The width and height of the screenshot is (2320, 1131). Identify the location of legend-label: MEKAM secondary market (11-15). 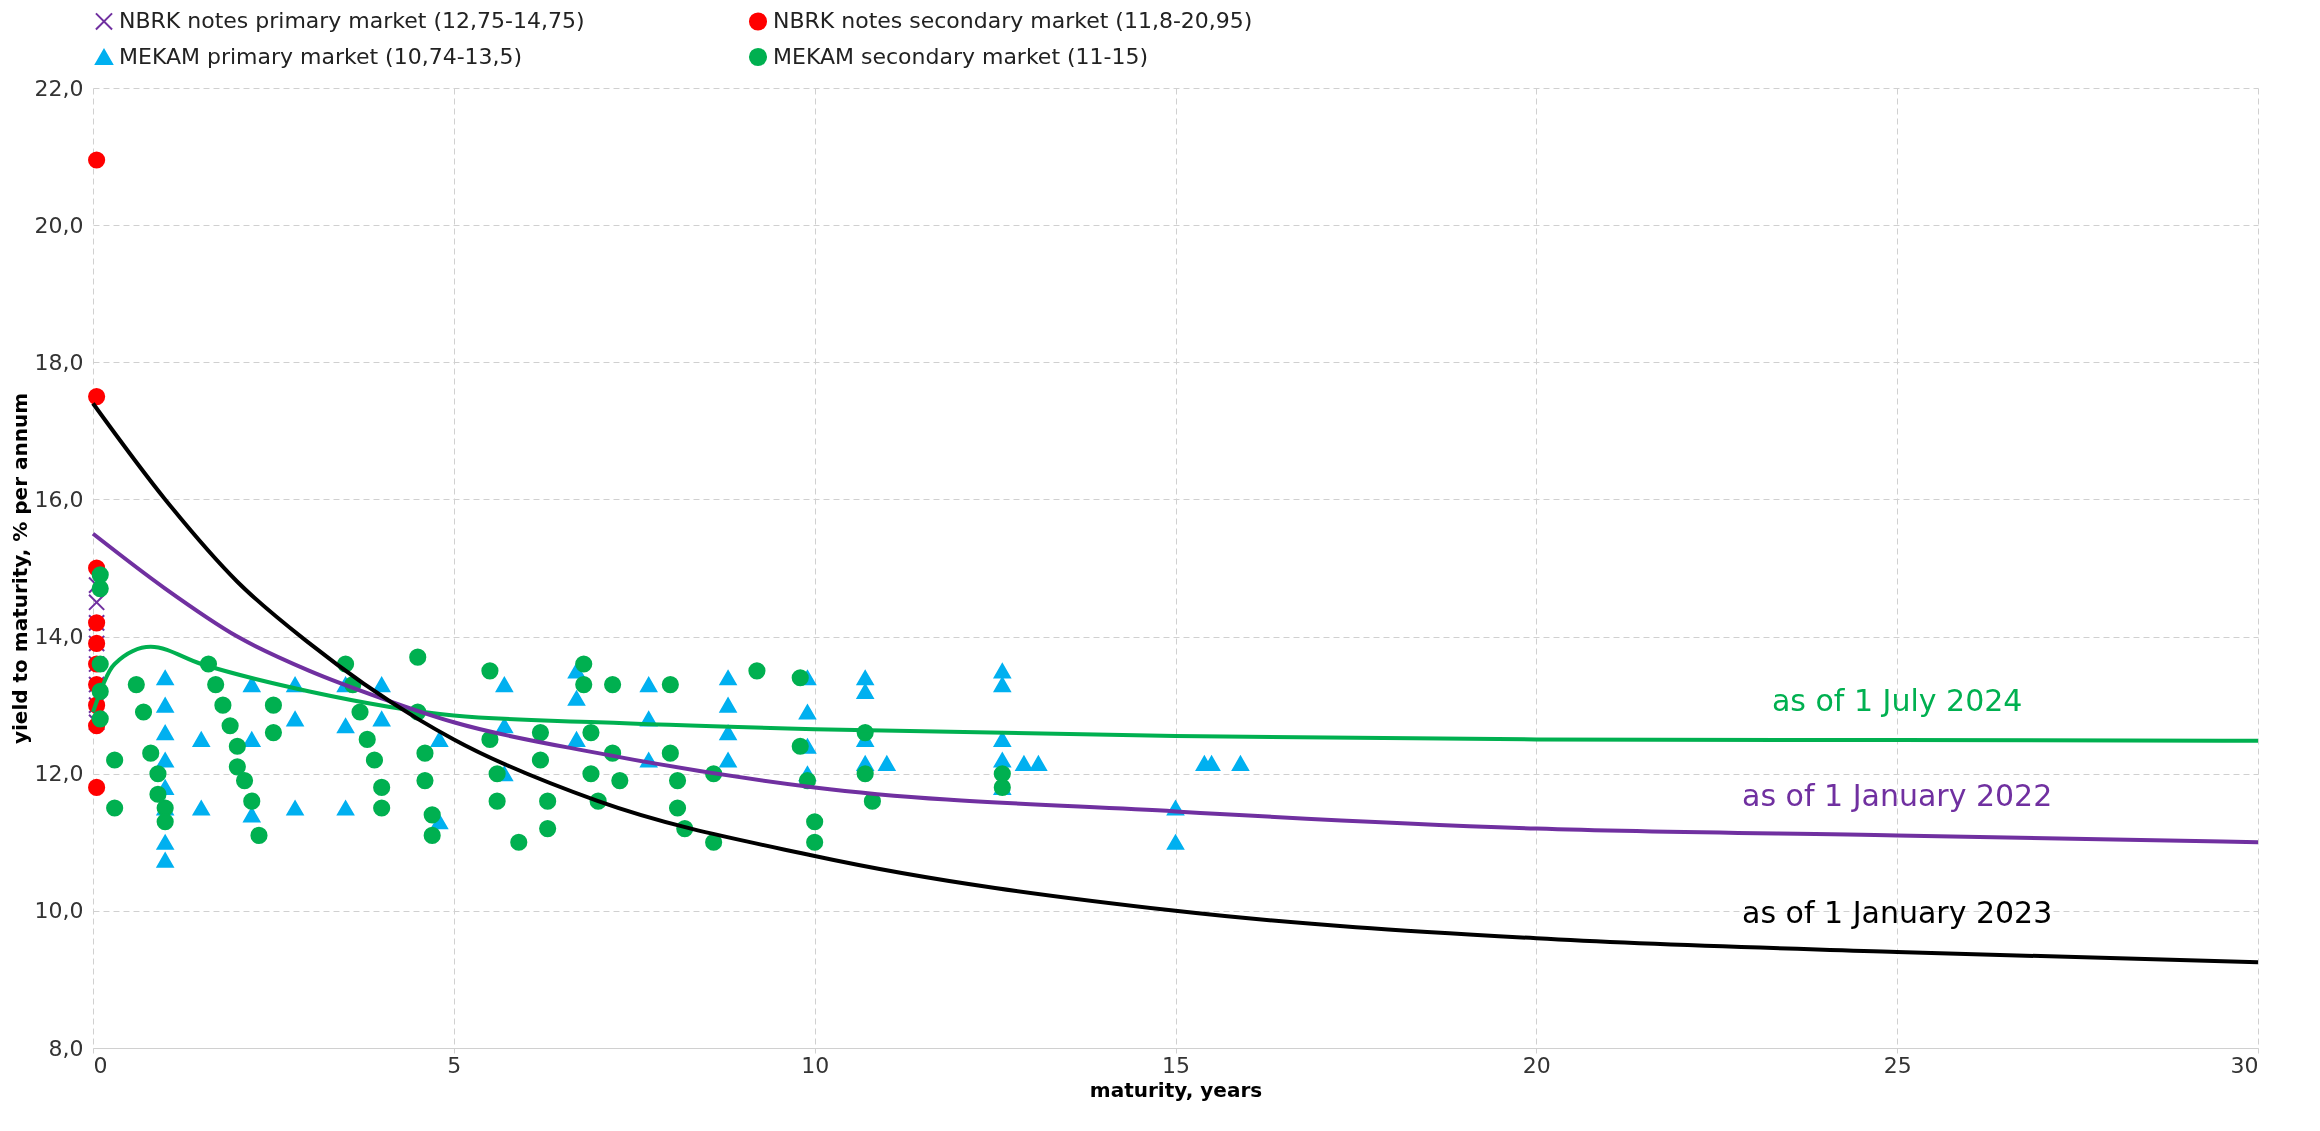
(961, 56).